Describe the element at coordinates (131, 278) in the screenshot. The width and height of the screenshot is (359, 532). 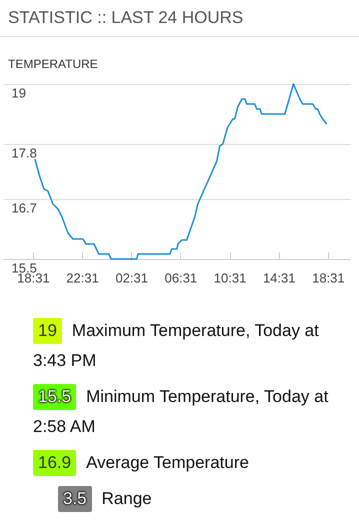
I see `x-tick-label: 02:31` at that location.